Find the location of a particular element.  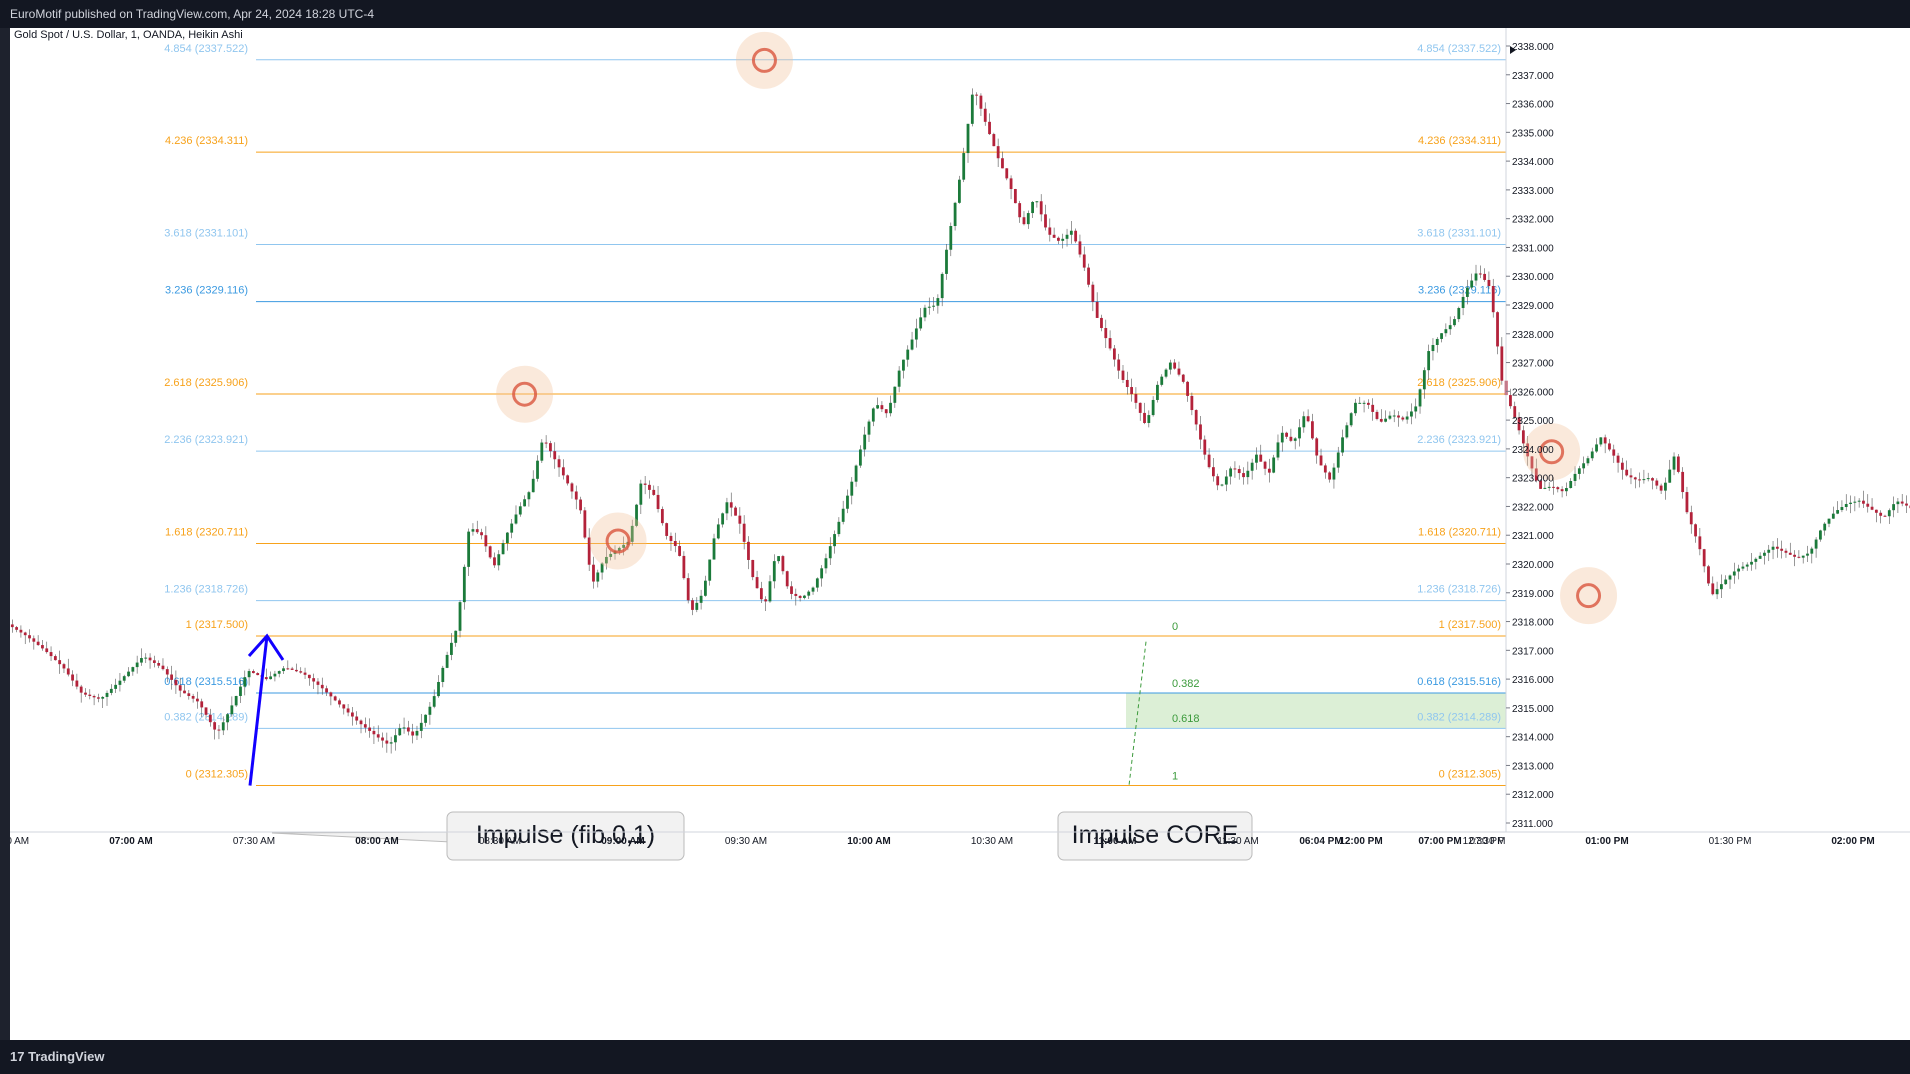

price-tick-label: 2330.000 is located at coordinates (1533, 277).